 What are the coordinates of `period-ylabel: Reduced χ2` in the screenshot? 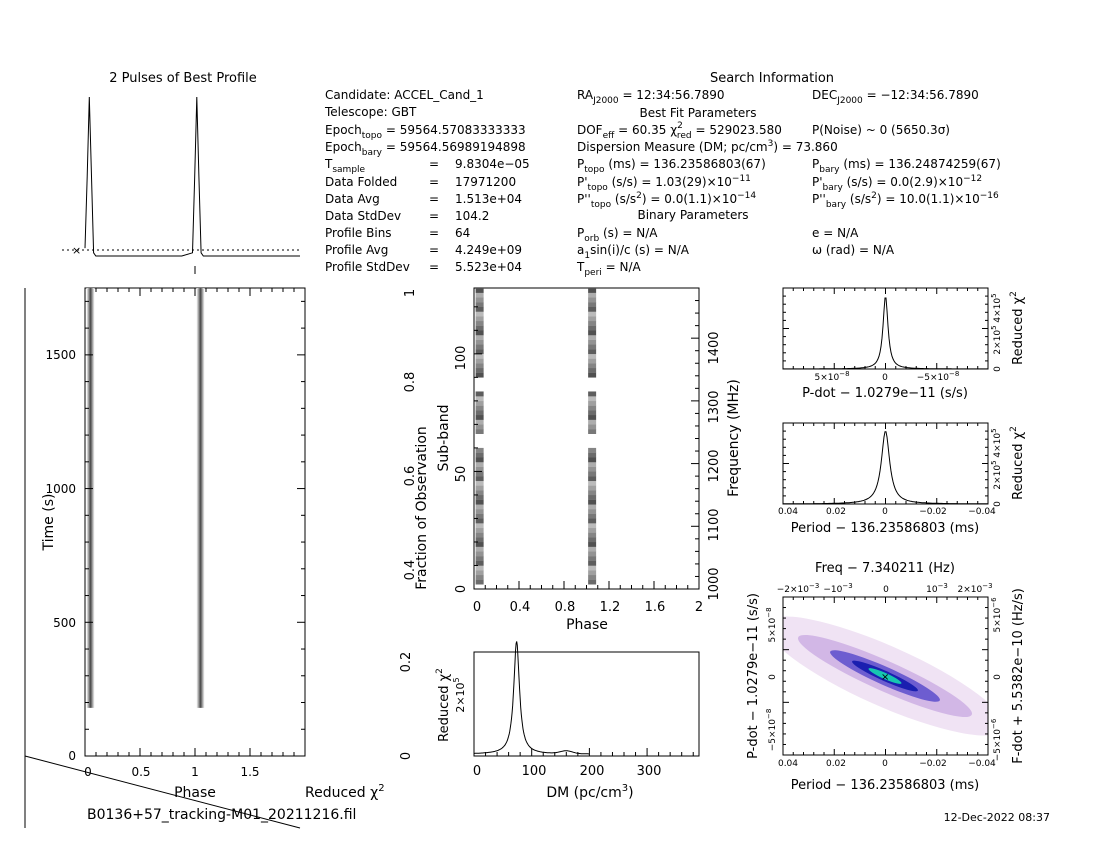 It's located at (1017, 463).